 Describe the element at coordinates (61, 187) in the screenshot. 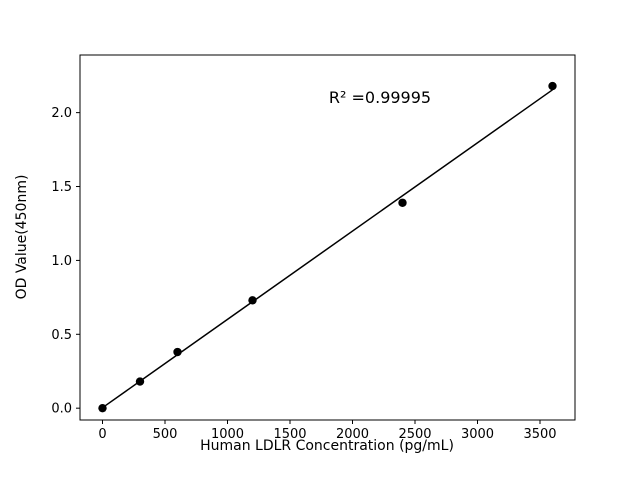

I see `y-tick-label: 1.5` at that location.